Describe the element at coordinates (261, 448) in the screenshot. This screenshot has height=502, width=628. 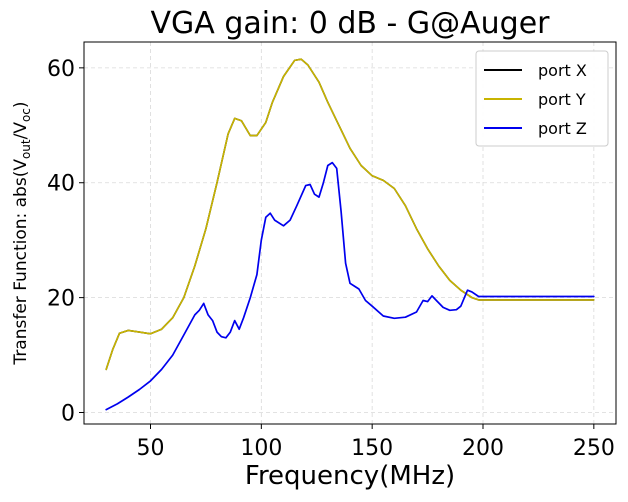
I see `x-tick-label: 100` at that location.